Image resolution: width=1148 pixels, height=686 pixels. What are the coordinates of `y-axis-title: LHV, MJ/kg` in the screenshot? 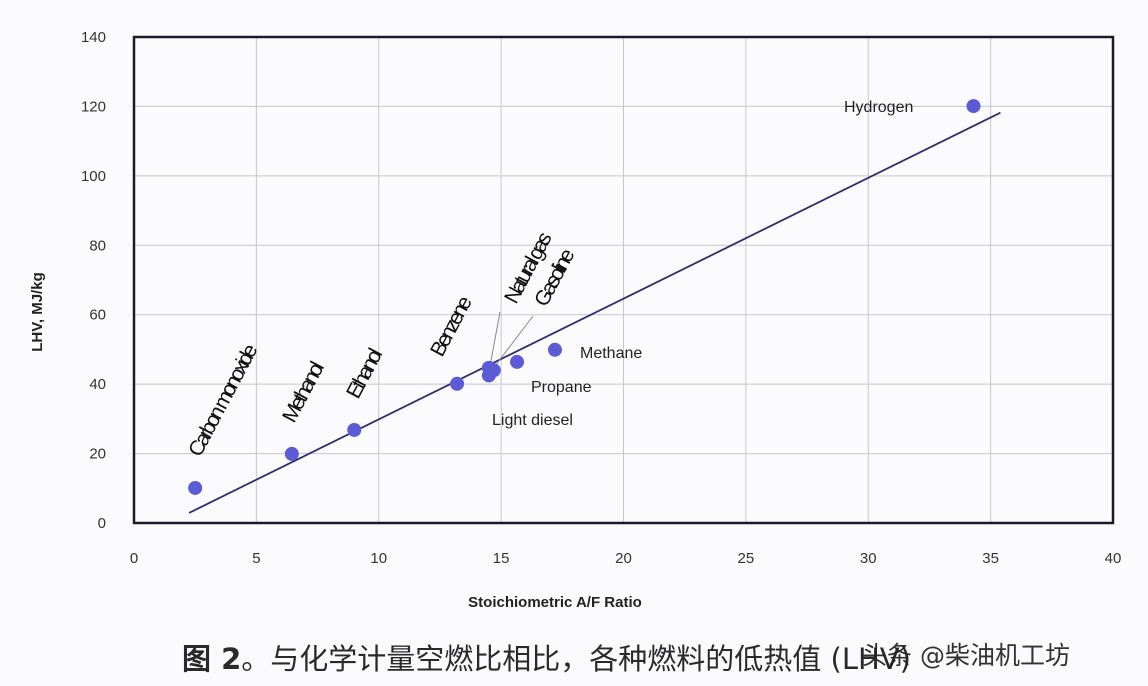 It's located at (37, 311).